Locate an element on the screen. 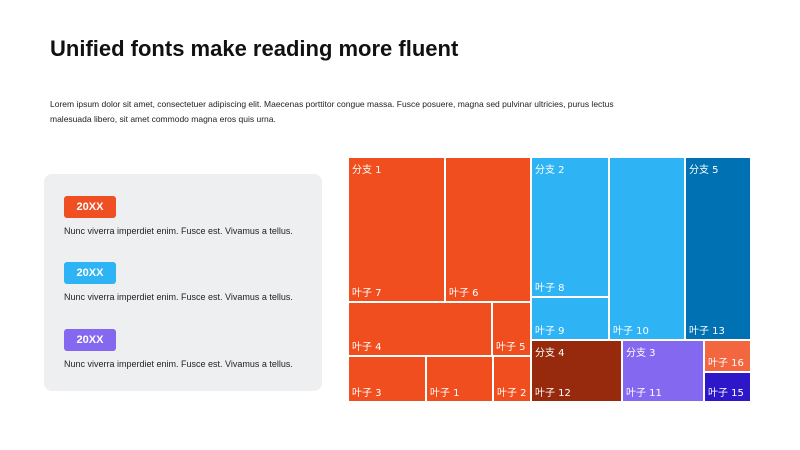  treemap-cell: 分支 5 叶子 13 is located at coordinates (718, 248).